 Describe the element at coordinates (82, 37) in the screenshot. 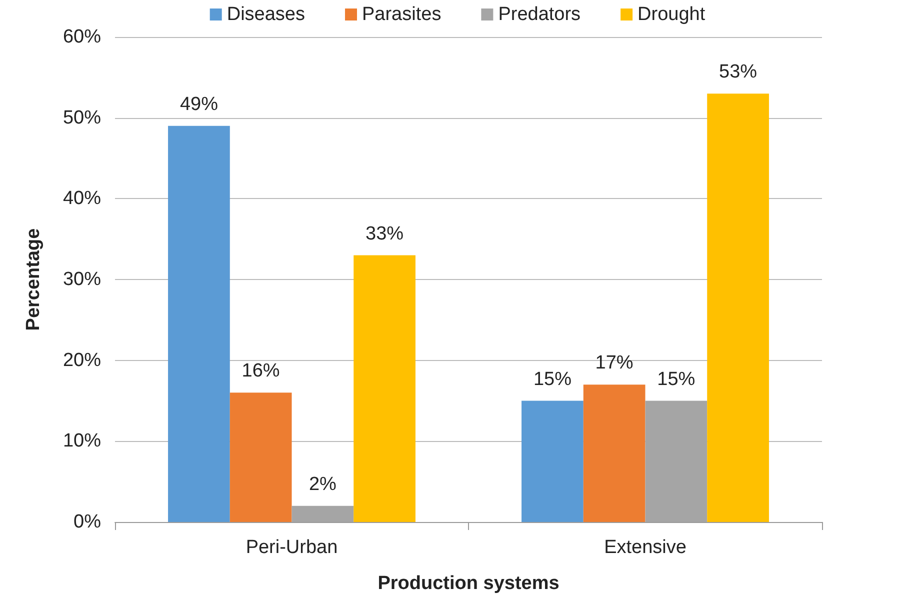

I see `y-tick-label: 60%` at that location.